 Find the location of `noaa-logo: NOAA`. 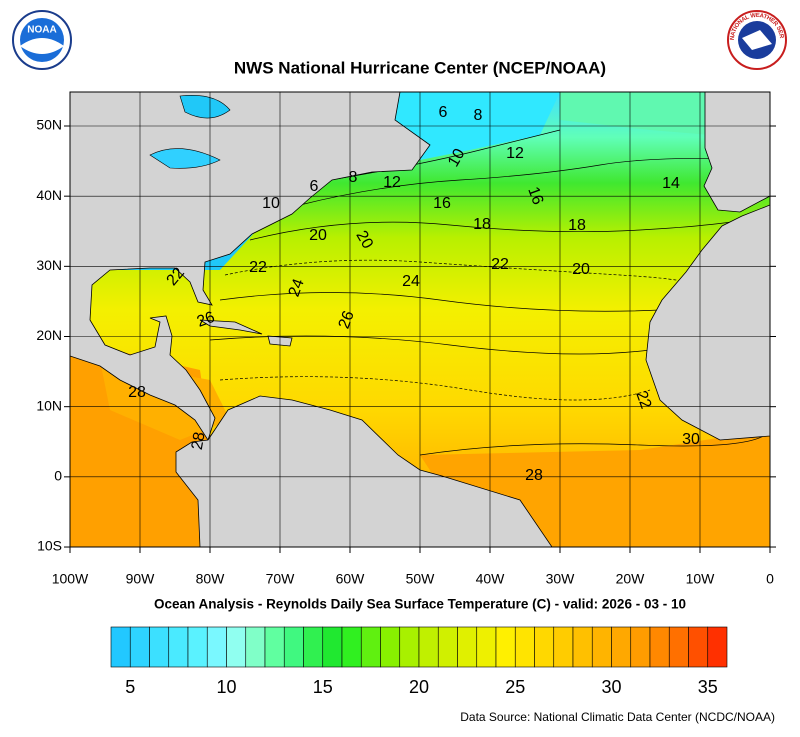

noaa-logo: NOAA is located at coordinates (42, 40).